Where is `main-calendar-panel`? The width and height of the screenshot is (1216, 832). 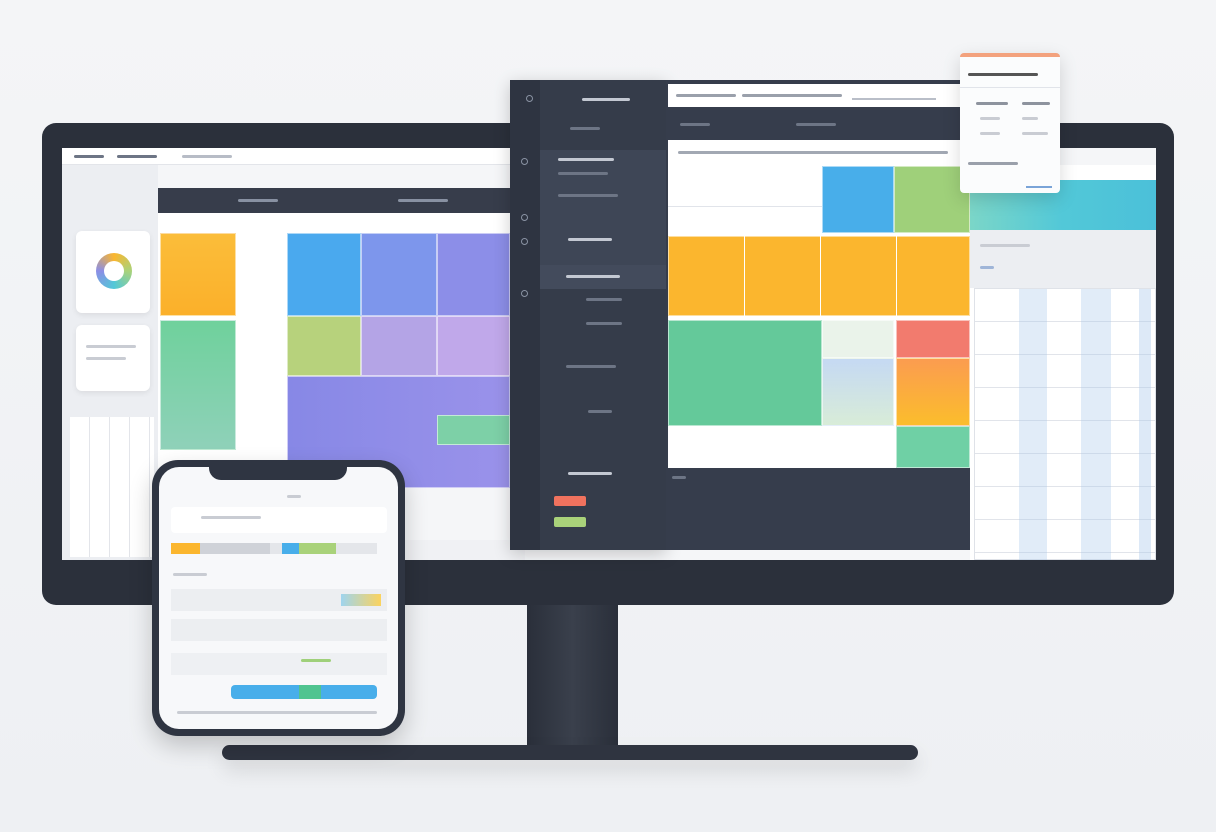 main-calendar-panel is located at coordinates (818, 315).